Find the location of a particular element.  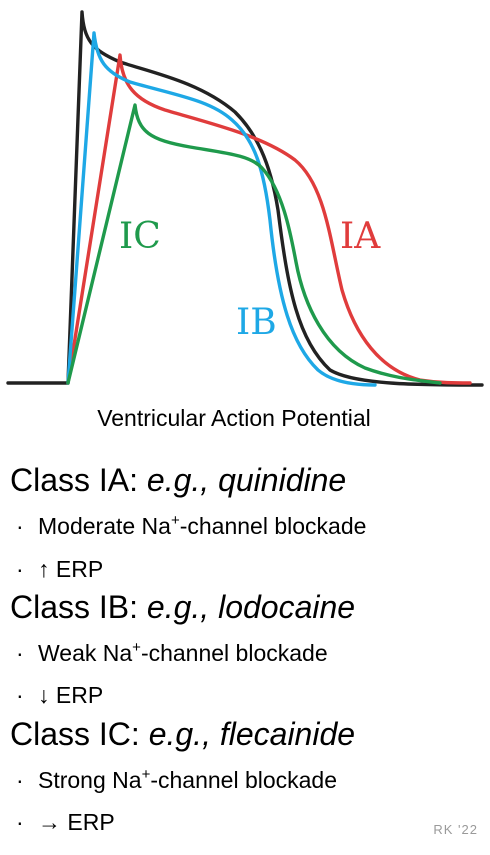

class-ia-blockade-sup: + is located at coordinates (175, 520).